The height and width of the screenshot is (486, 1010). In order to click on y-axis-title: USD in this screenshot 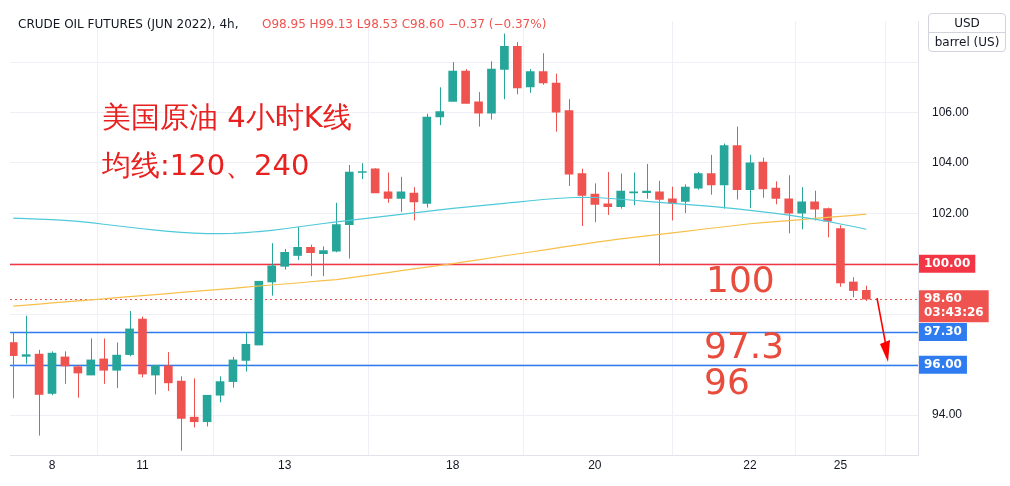, I will do `click(967, 23)`.